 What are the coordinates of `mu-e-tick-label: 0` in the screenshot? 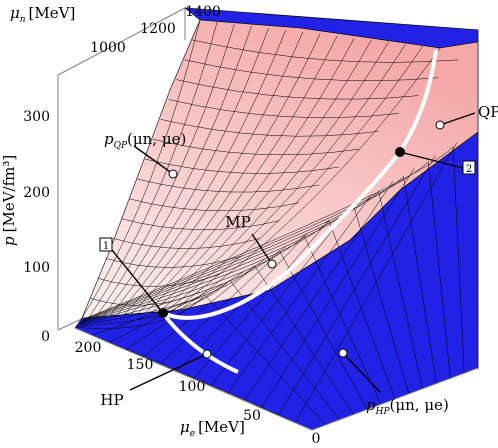 It's located at (316, 439).